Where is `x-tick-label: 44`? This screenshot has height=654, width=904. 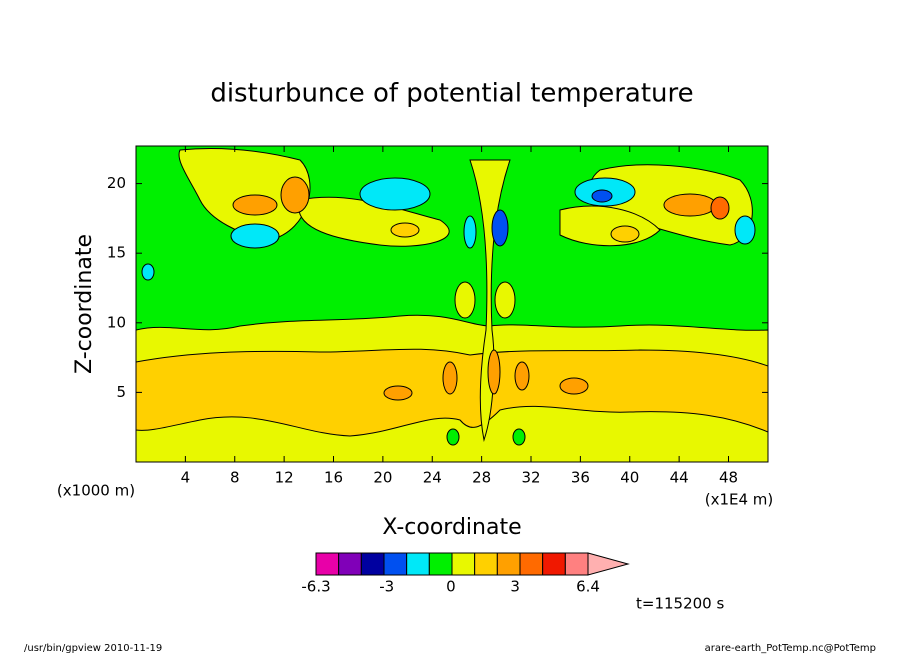
x-tick-label: 44 is located at coordinates (679, 478).